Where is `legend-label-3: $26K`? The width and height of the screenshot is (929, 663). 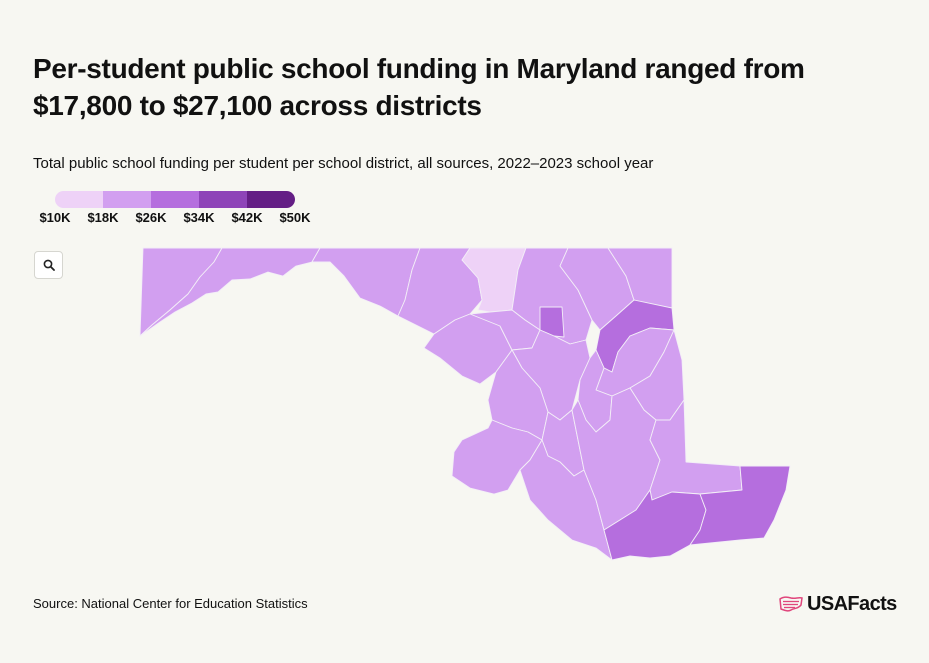
legend-label-3: $26K is located at coordinates (151, 217).